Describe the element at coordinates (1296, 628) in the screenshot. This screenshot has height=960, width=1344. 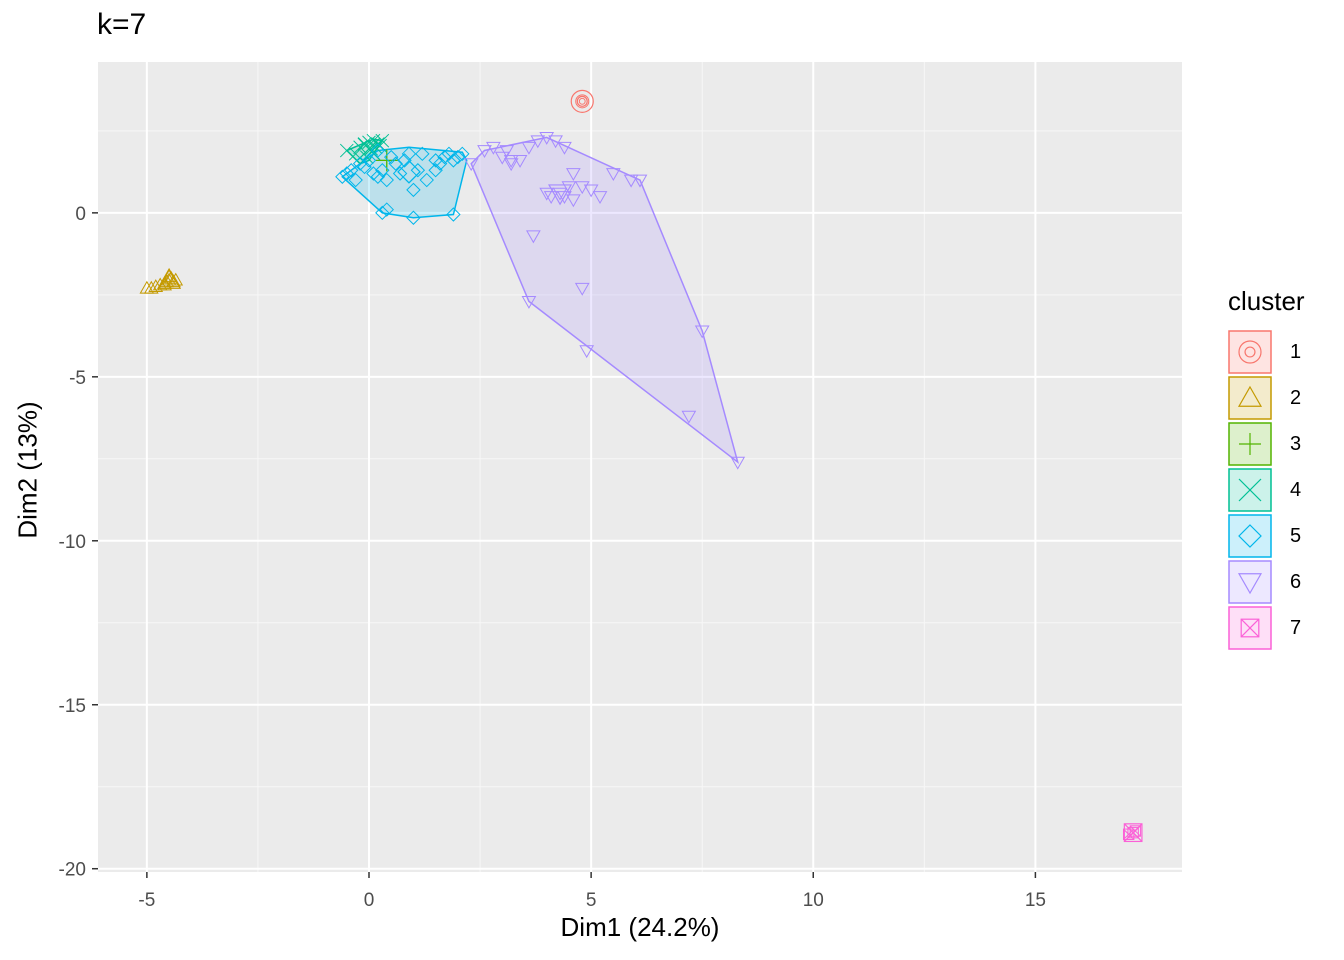
I see `legend-label-7: 7` at that location.